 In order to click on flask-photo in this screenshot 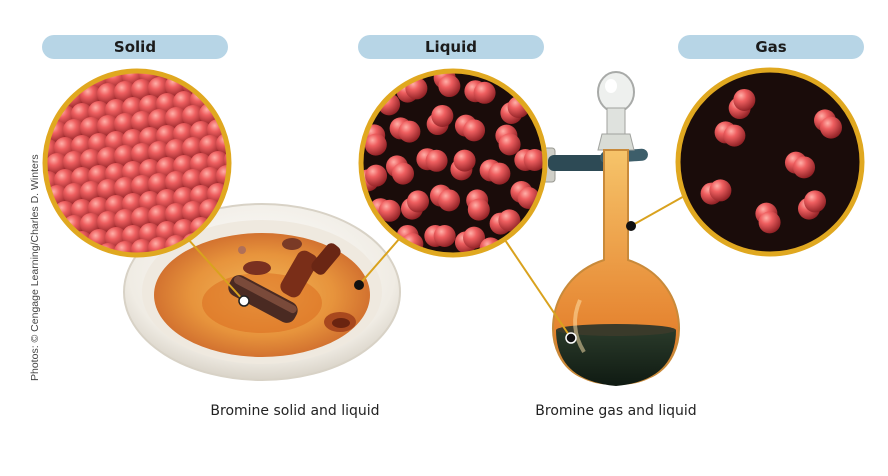, I will do `click(607, 228)`.